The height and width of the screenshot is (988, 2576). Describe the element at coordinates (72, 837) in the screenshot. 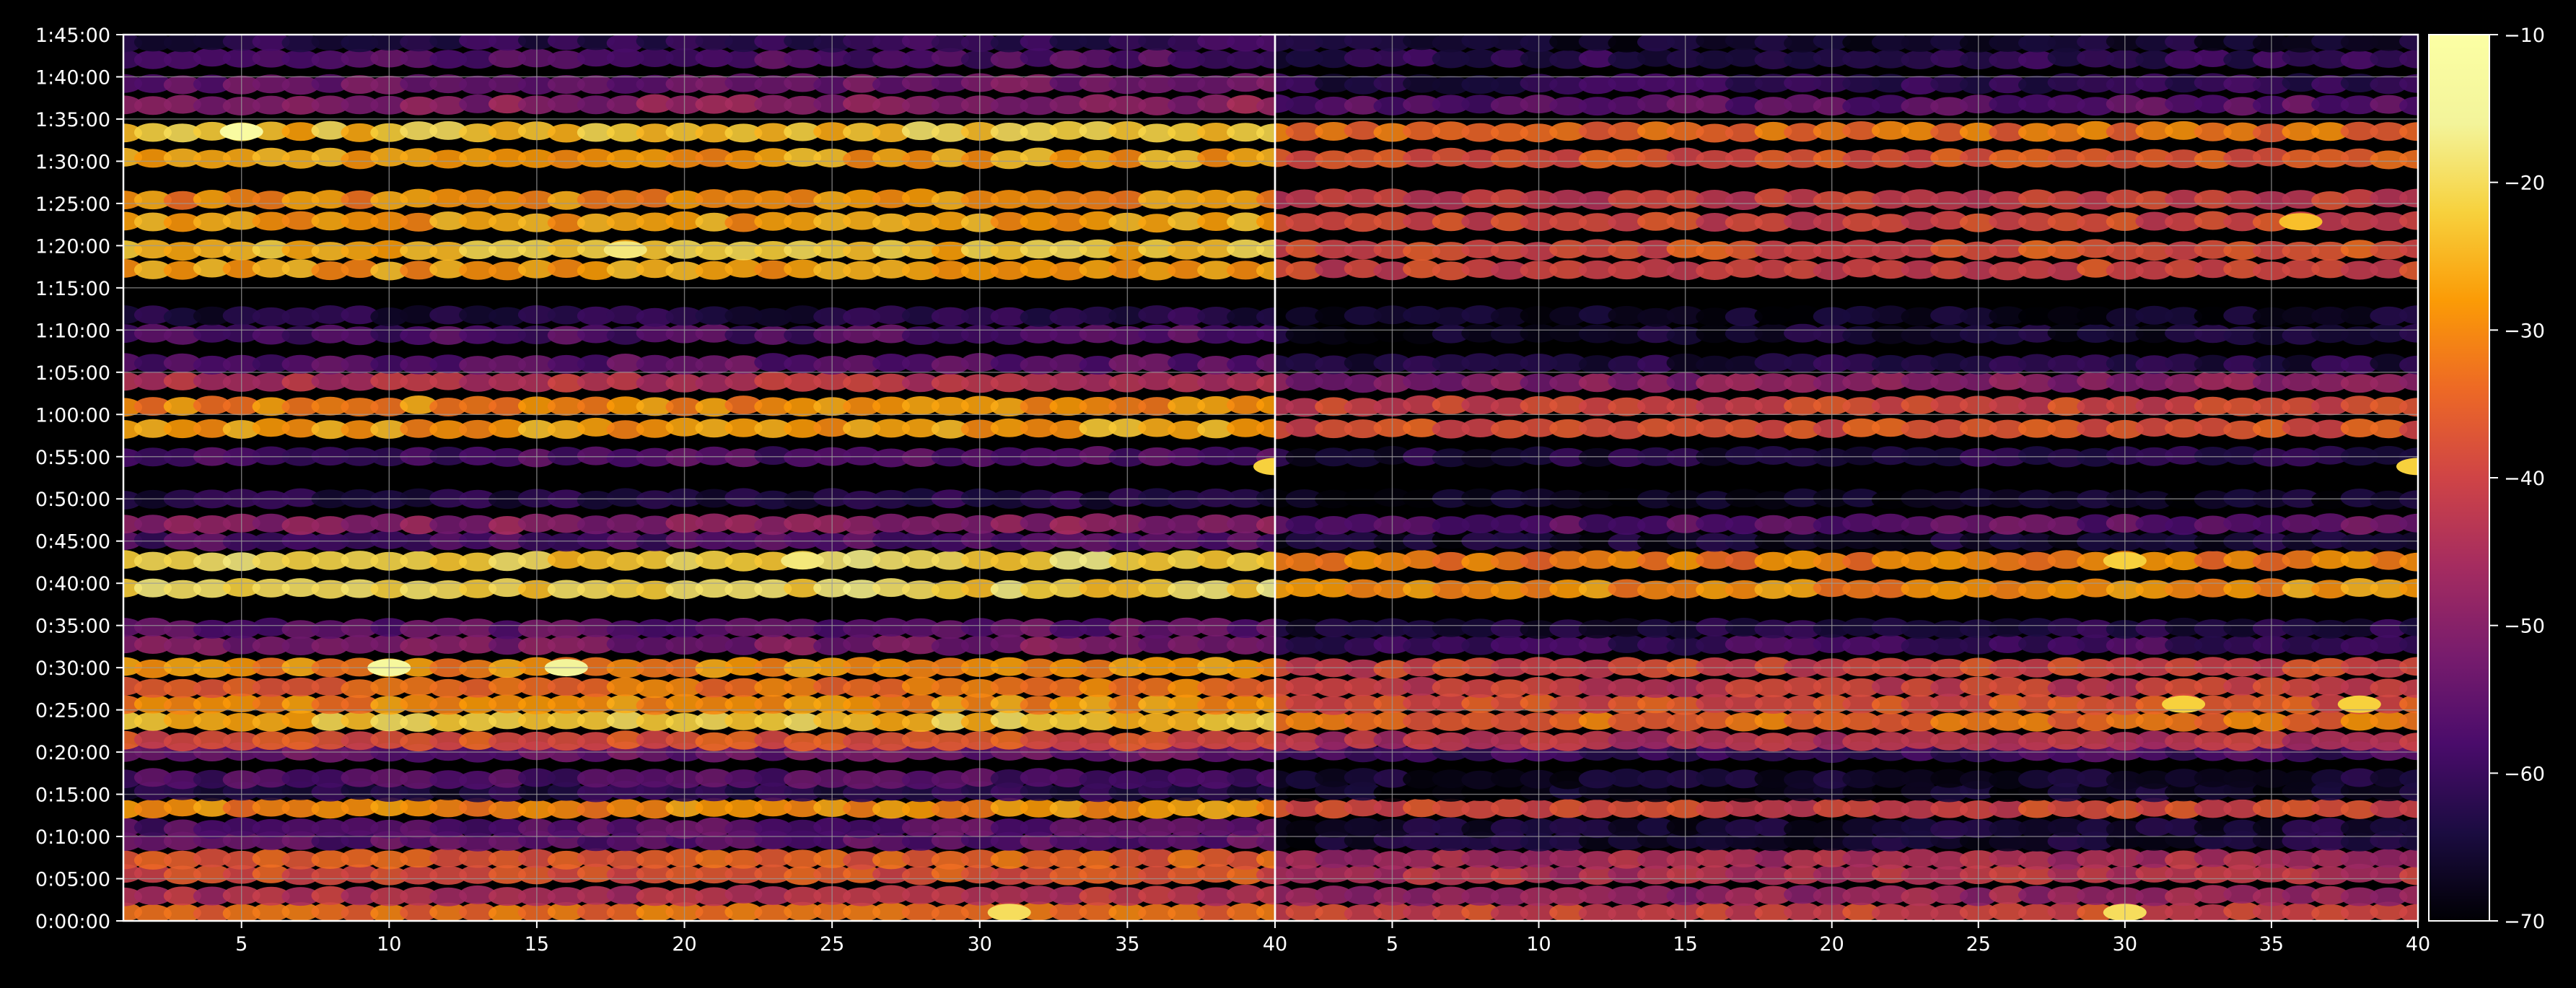

I see `y-tick-label: 0:10:00` at that location.